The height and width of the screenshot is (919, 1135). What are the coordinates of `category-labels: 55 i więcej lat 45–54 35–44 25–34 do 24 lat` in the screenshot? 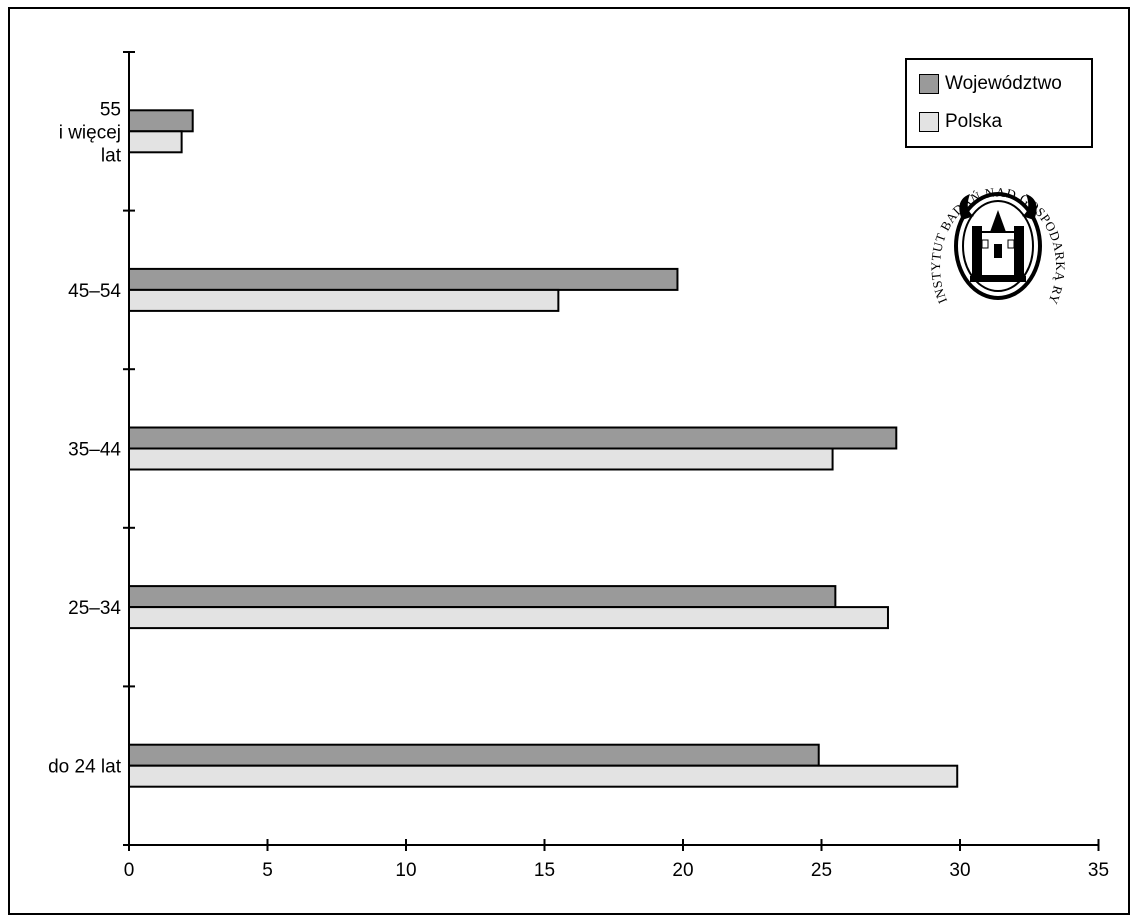 It's located at (85, 438).